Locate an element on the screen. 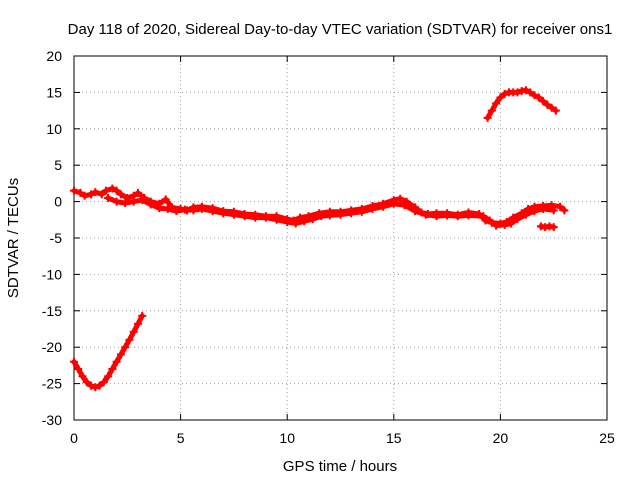 The width and height of the screenshot is (640, 480). y-tick-label: 10 is located at coordinates (54, 129).